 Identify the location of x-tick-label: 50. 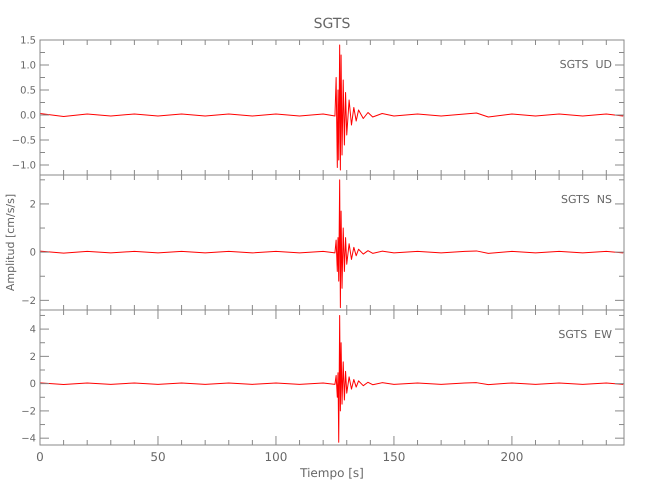
(158, 457).